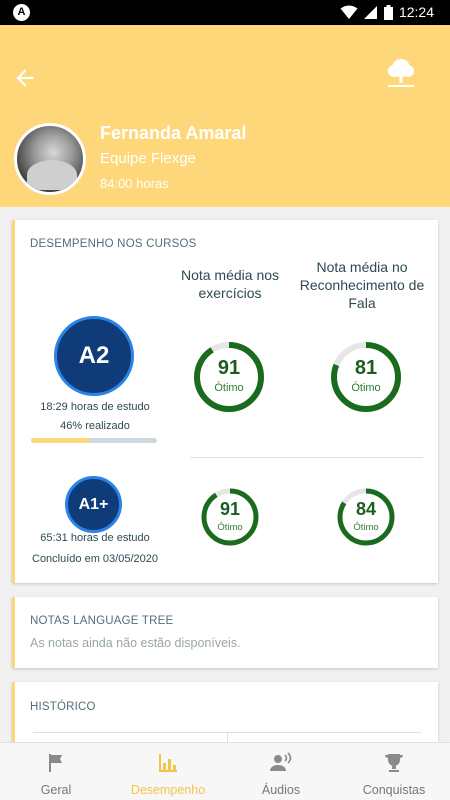 Image resolution: width=450 pixels, height=800 pixels. What do you see at coordinates (102, 621) in the screenshot?
I see `language-tree-title: NOTAS LANGUAGE TREE` at bounding box center [102, 621].